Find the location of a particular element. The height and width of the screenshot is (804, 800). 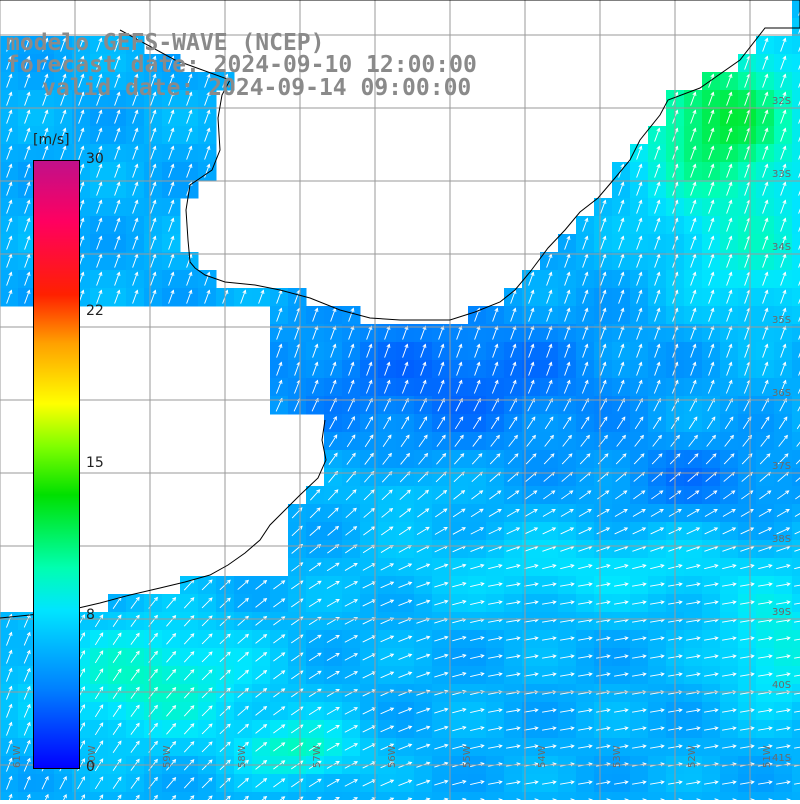

lon-label: 53W is located at coordinates (617, 756).